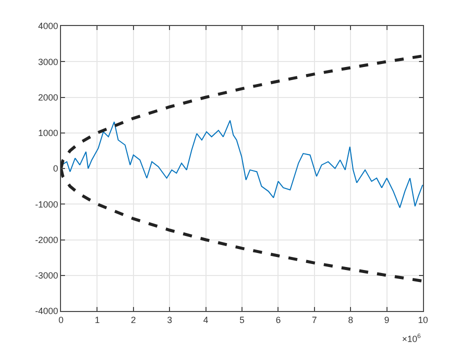 This screenshot has height=350, width=467. Describe the element at coordinates (48, 133) in the screenshot. I see `y-tick-label: 1000` at that location.